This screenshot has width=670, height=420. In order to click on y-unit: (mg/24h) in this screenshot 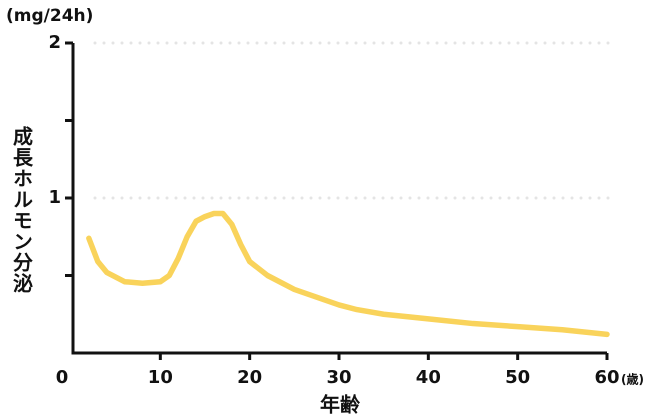, I will do `click(49, 16)`.